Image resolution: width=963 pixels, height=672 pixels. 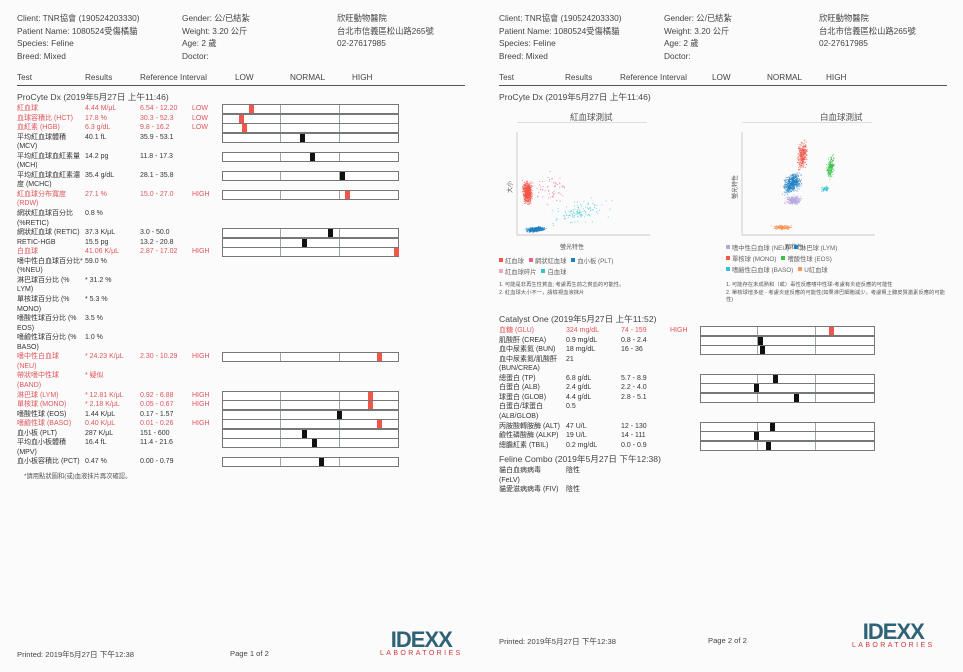 What do you see at coordinates (157, 405) in the screenshot?
I see `reference-interval: 0.05 - 0.67` at bounding box center [157, 405].